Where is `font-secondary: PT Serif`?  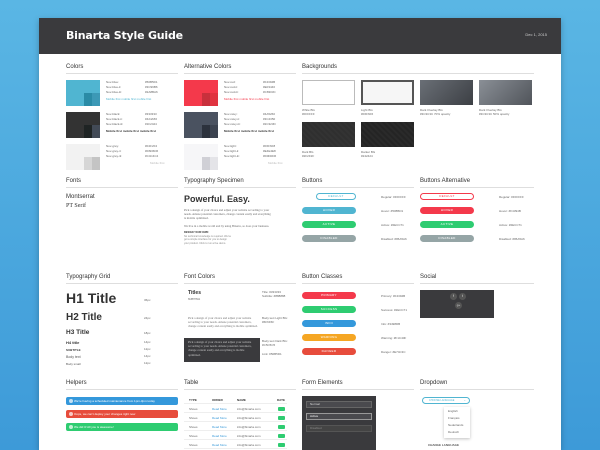 font-secondary: PT Serif is located at coordinates (76, 206).